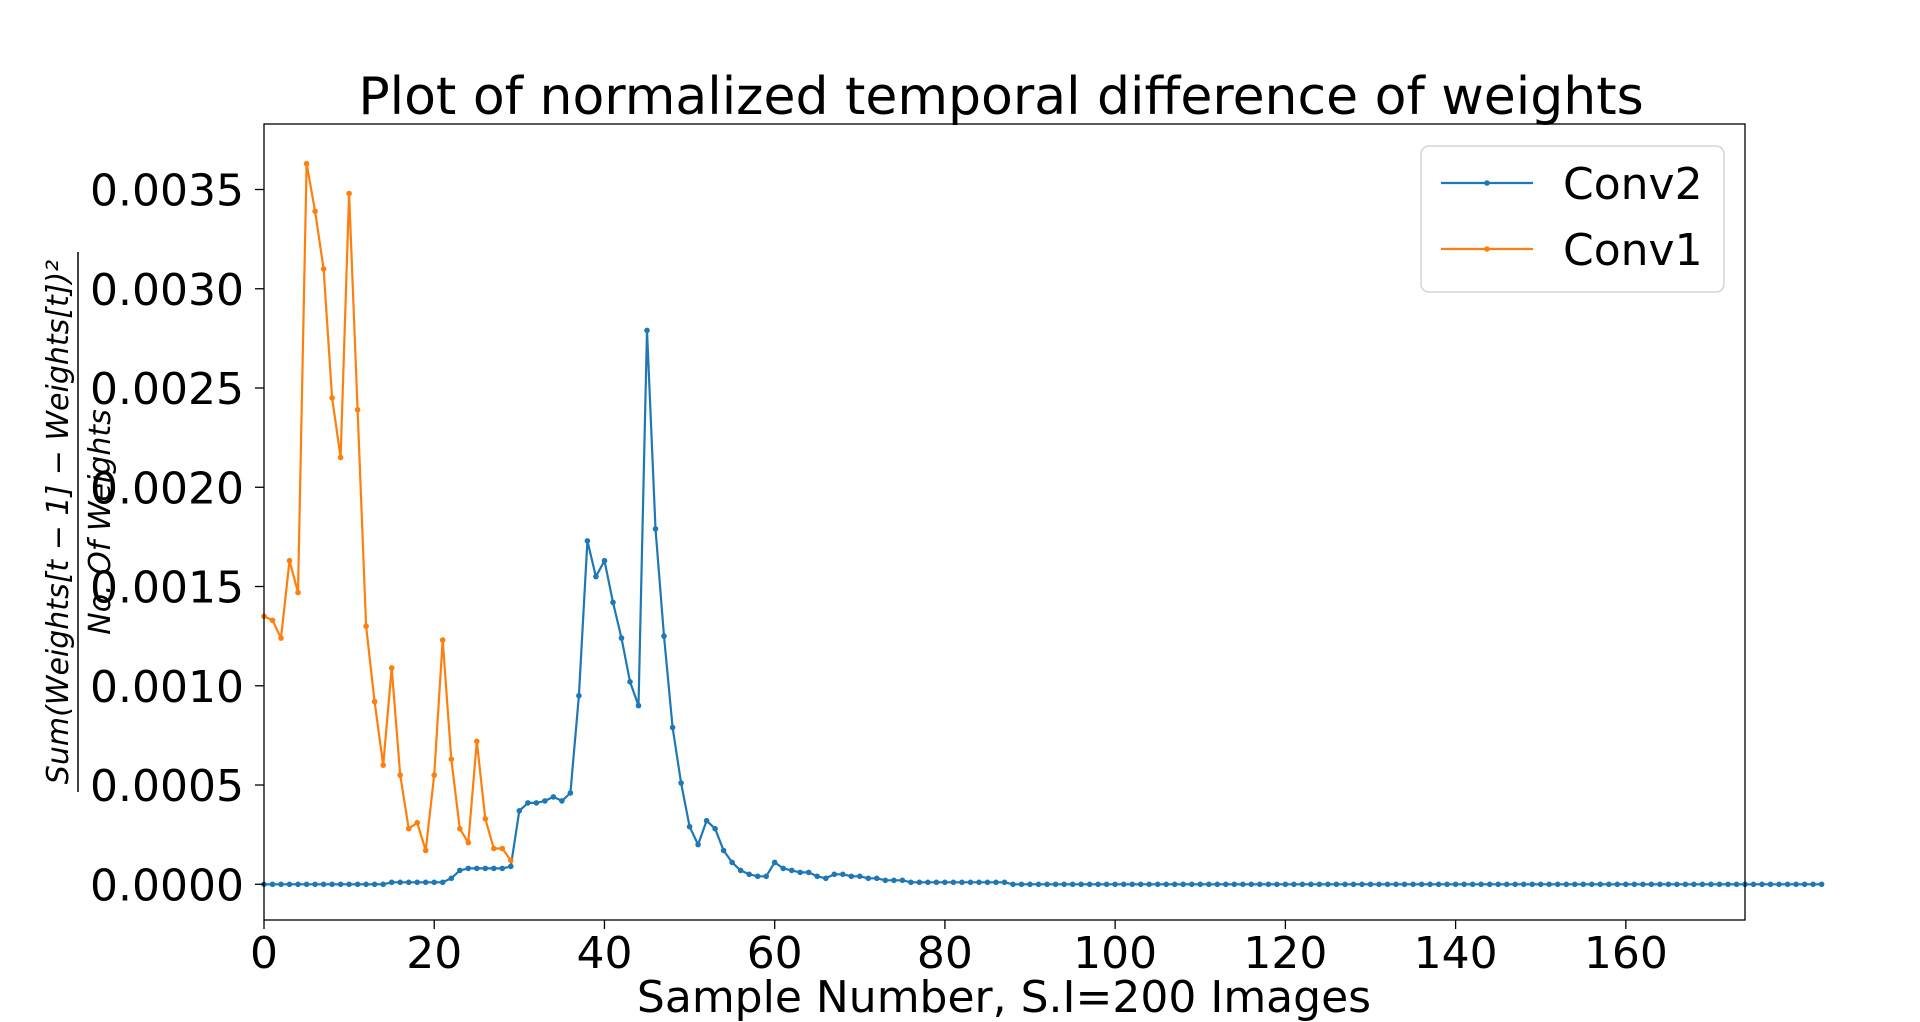  Describe the element at coordinates (167, 588) in the screenshot. I see `y-tick-label: 0.0015` at that location.